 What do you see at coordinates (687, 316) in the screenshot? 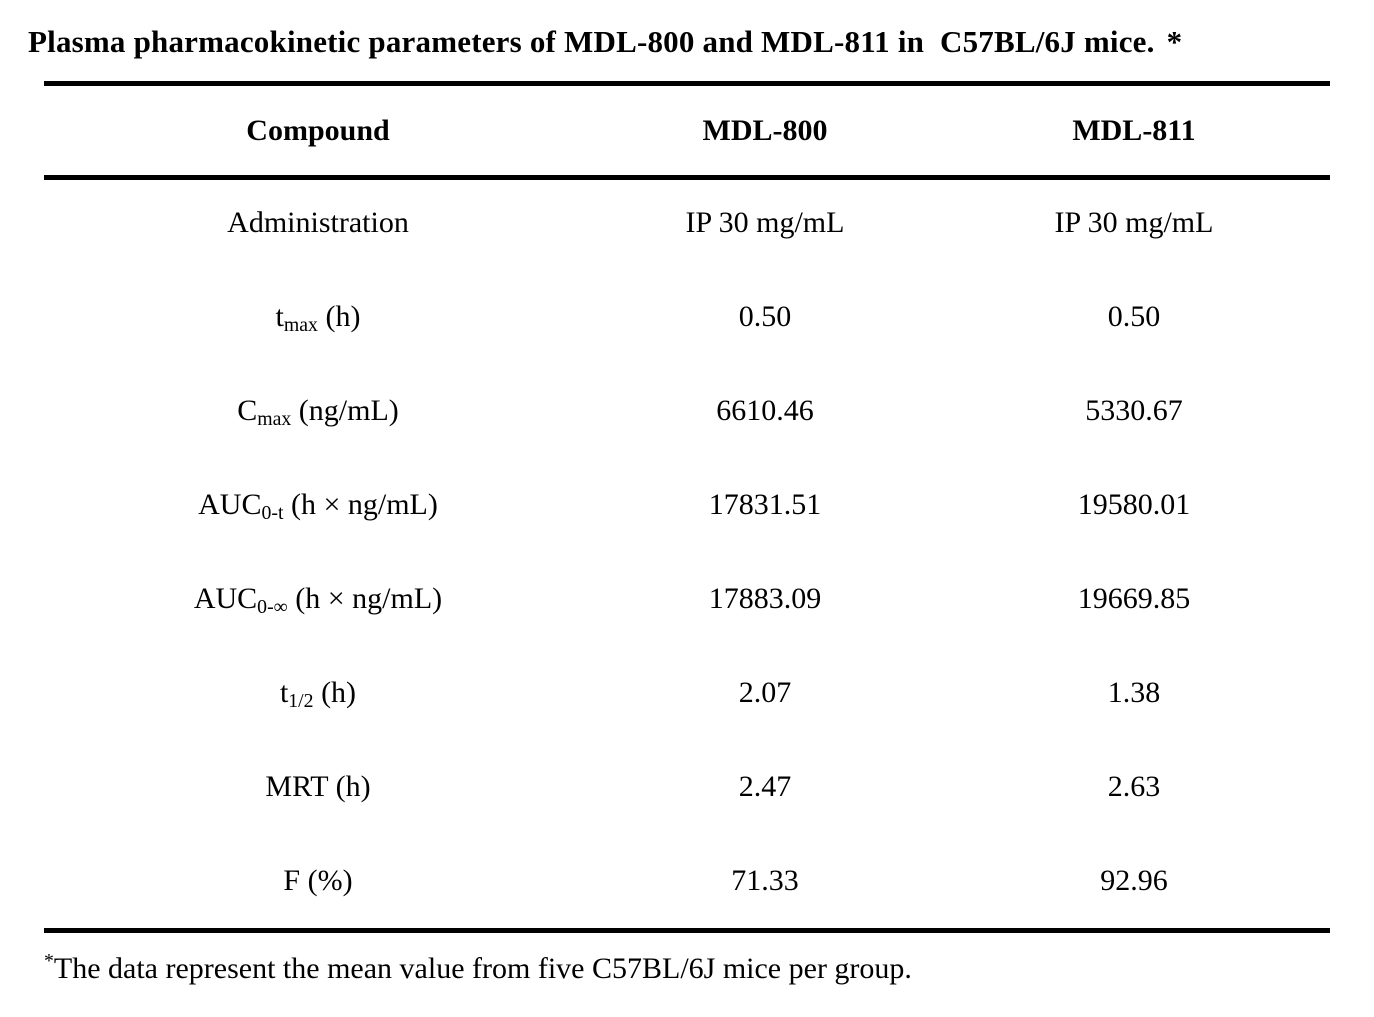
I see `table-row-tmax: tmax (h) 0.50 0.50` at bounding box center [687, 316].